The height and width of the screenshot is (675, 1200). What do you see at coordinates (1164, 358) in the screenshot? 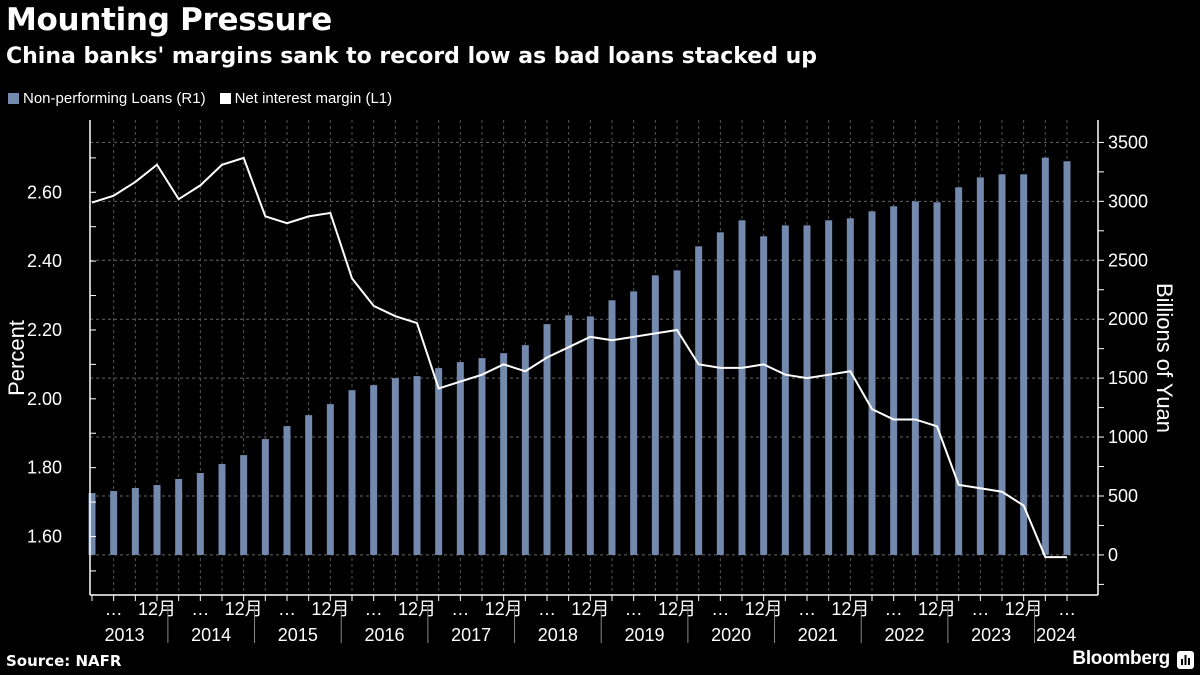
I see `right-axis-title: Billions of Yuan` at bounding box center [1164, 358].